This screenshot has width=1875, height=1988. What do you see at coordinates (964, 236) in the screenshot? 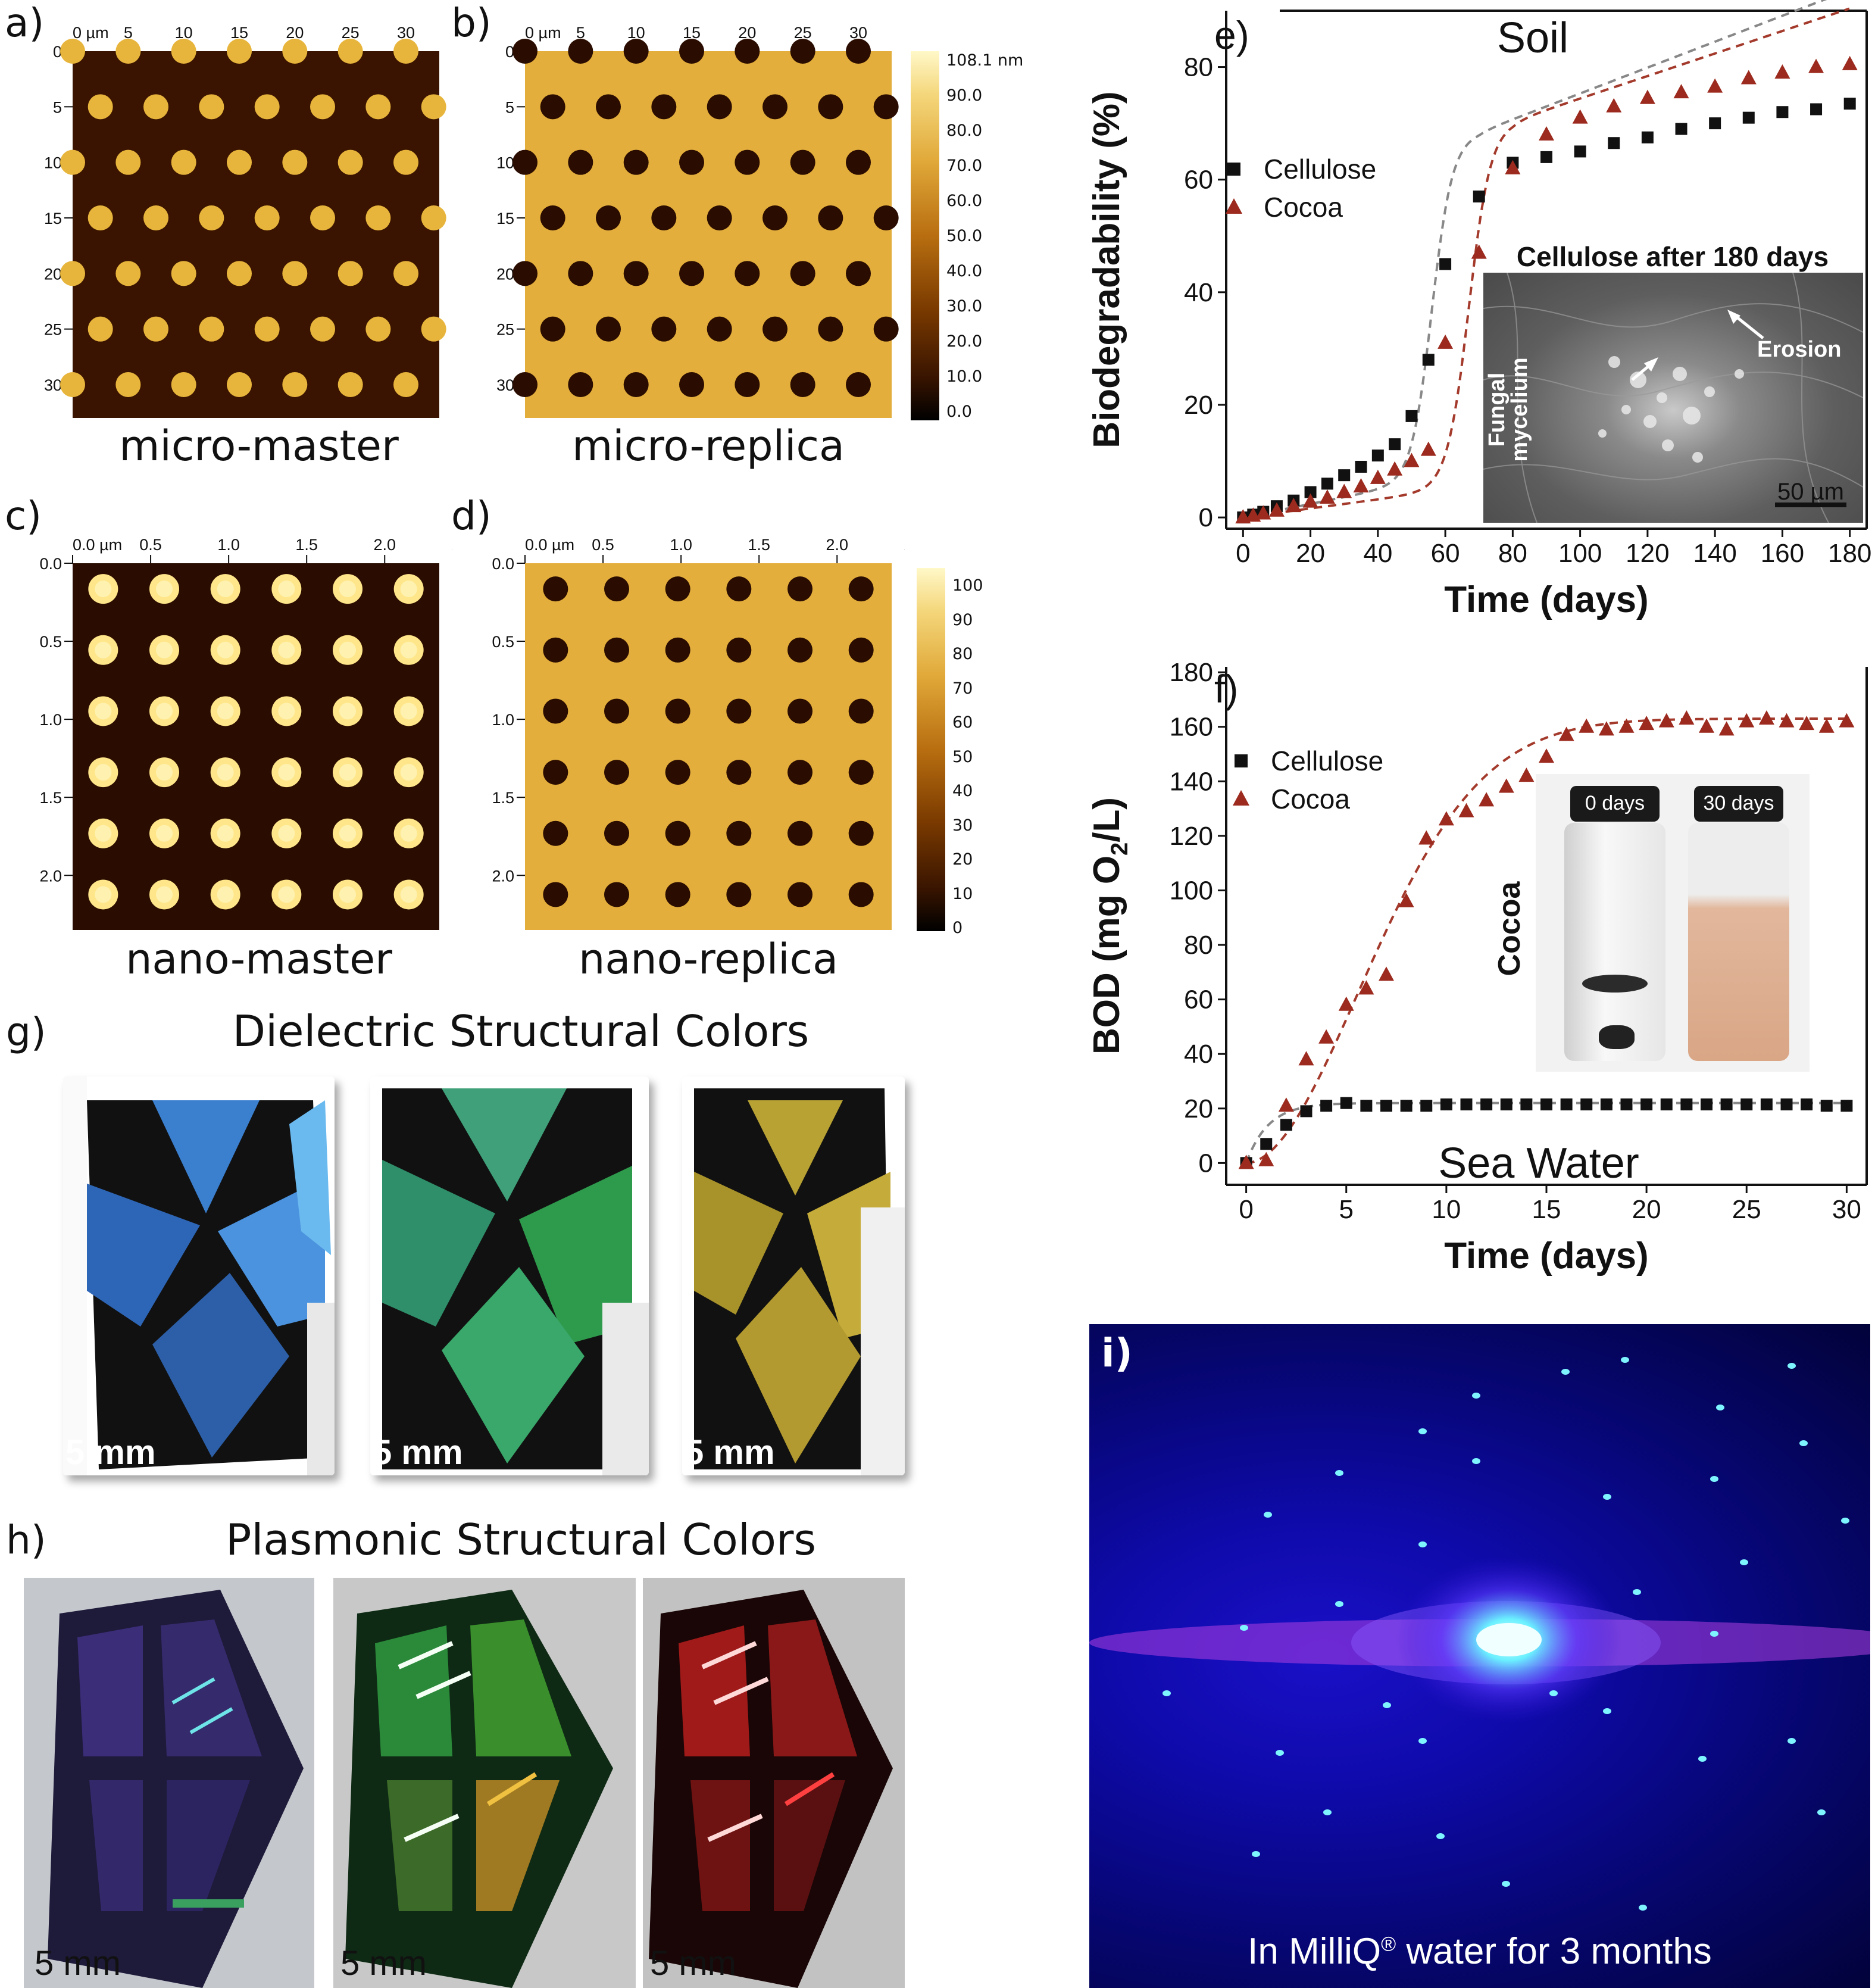
I see `colorbar-tick: 50.0` at bounding box center [964, 236].